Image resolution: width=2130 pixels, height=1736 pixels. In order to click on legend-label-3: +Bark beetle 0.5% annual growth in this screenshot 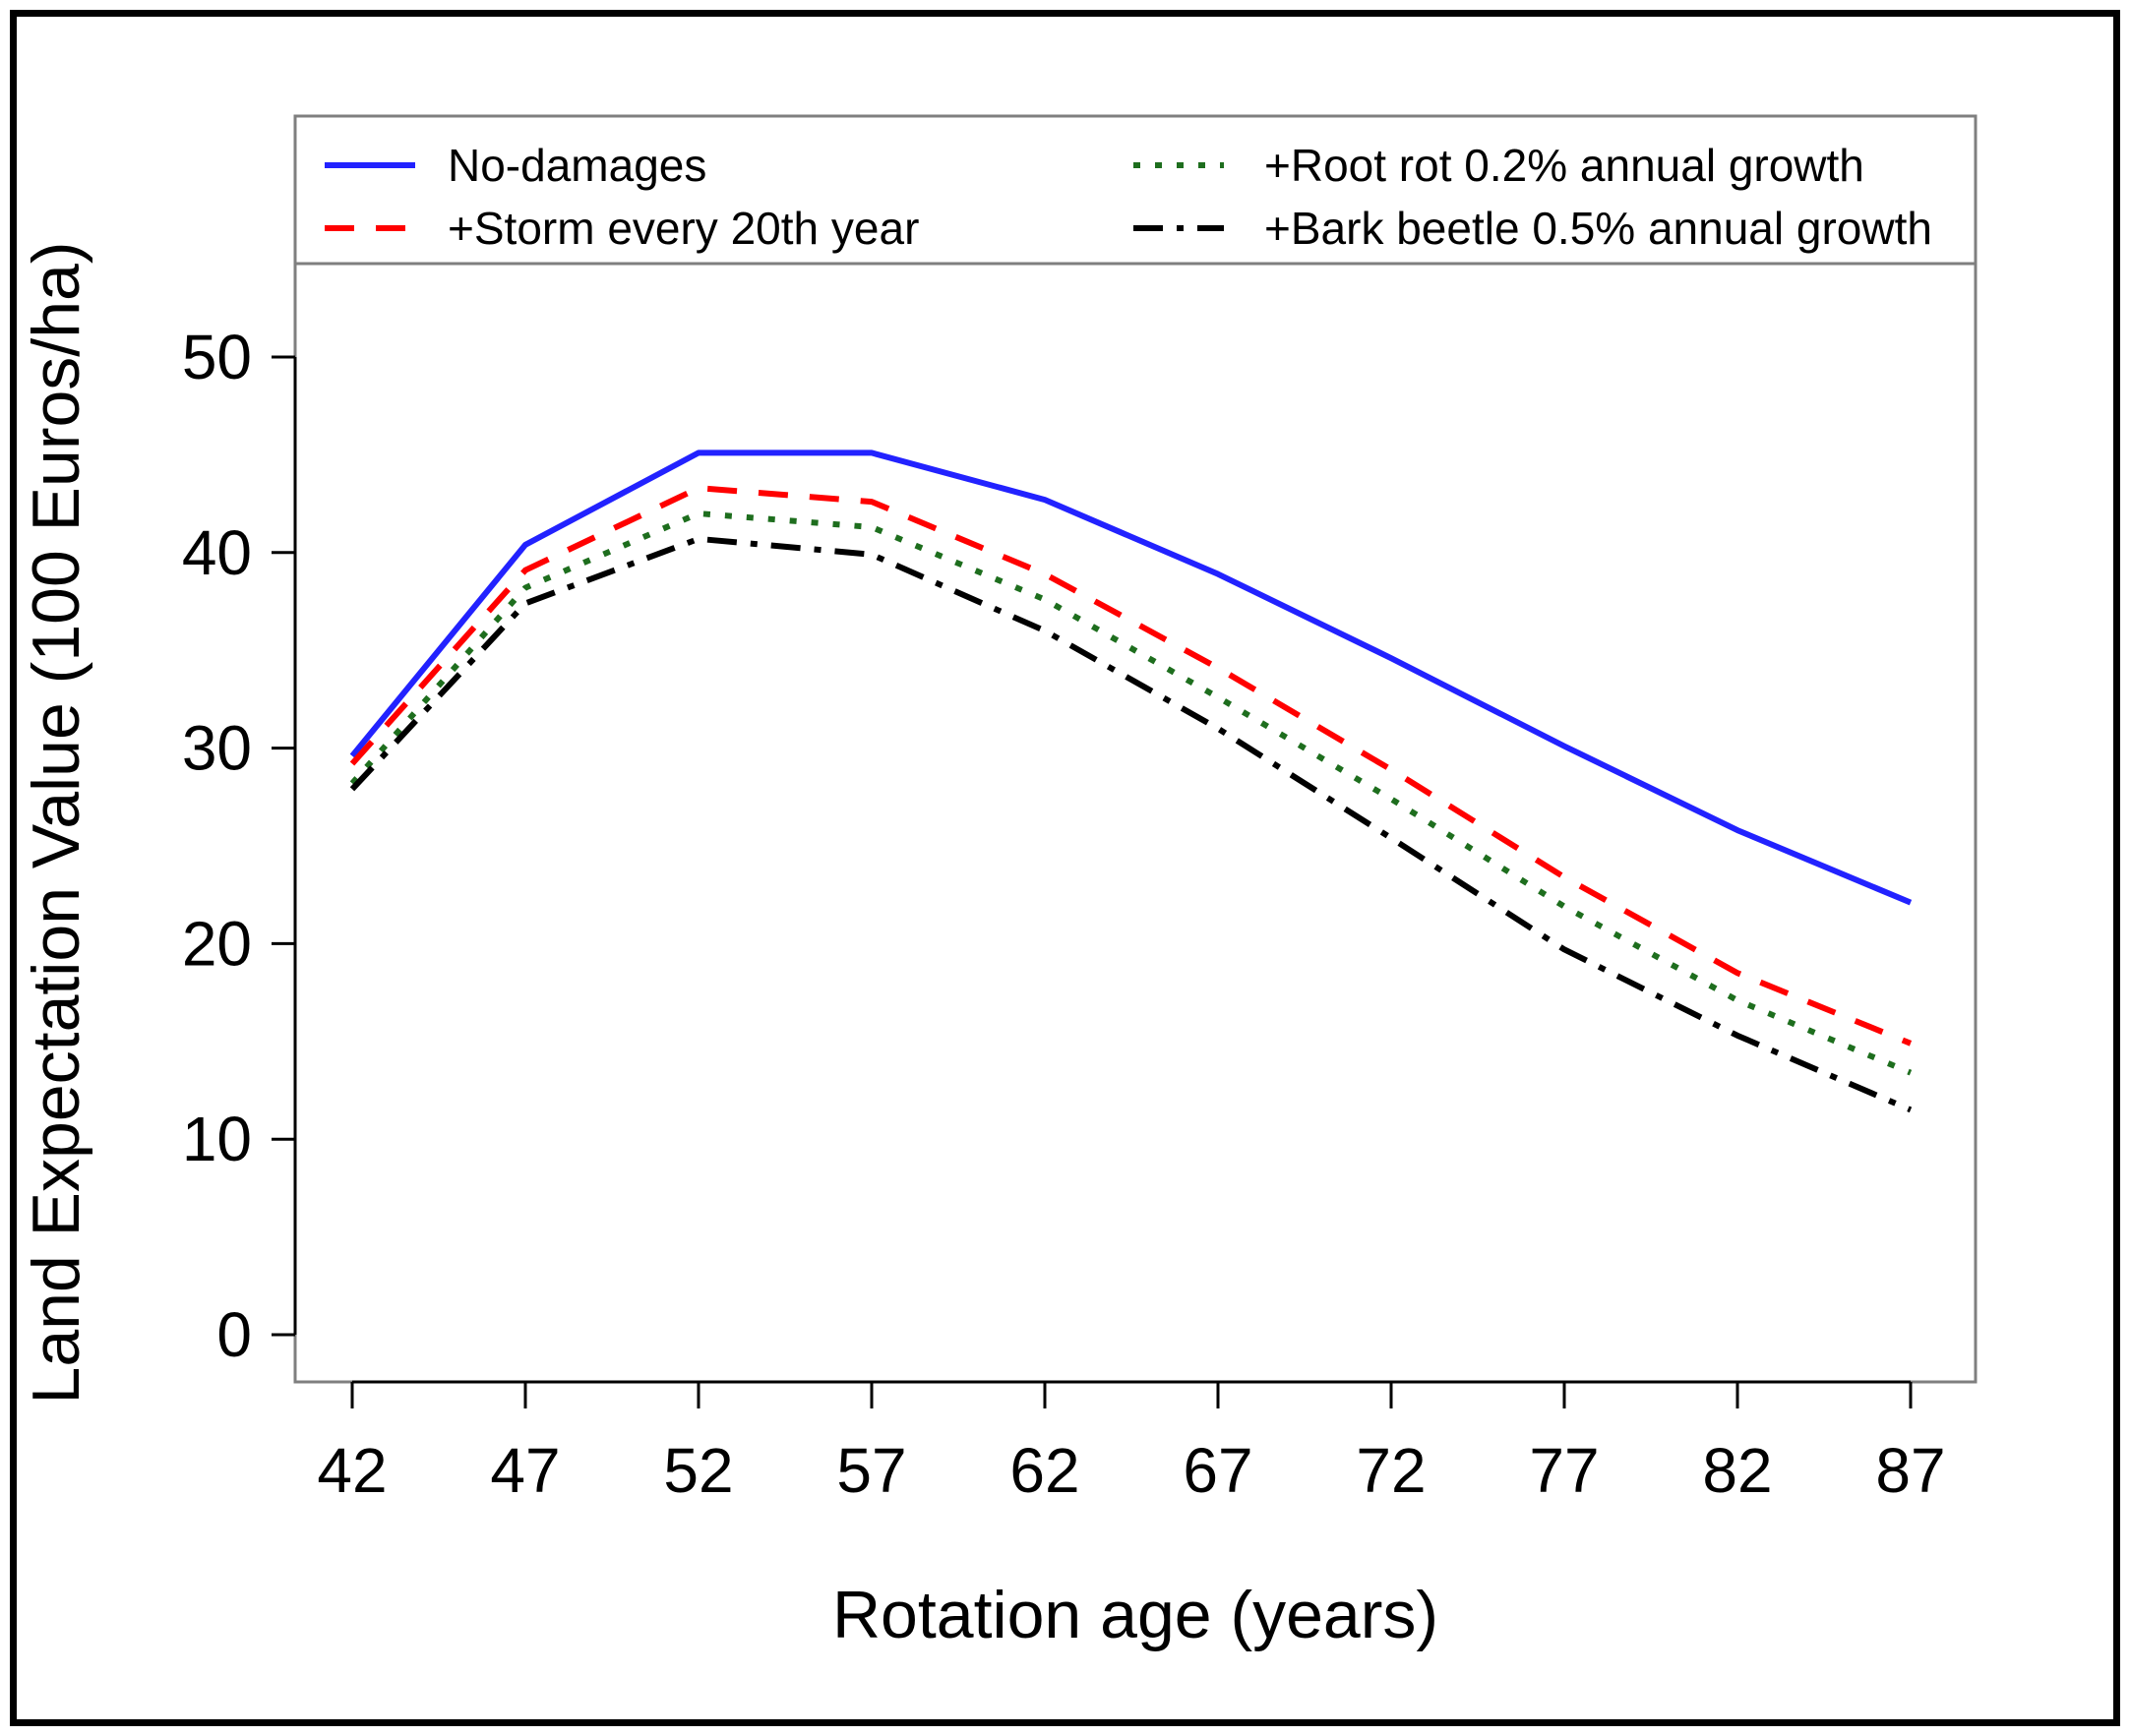, I will do `click(1598, 228)`.